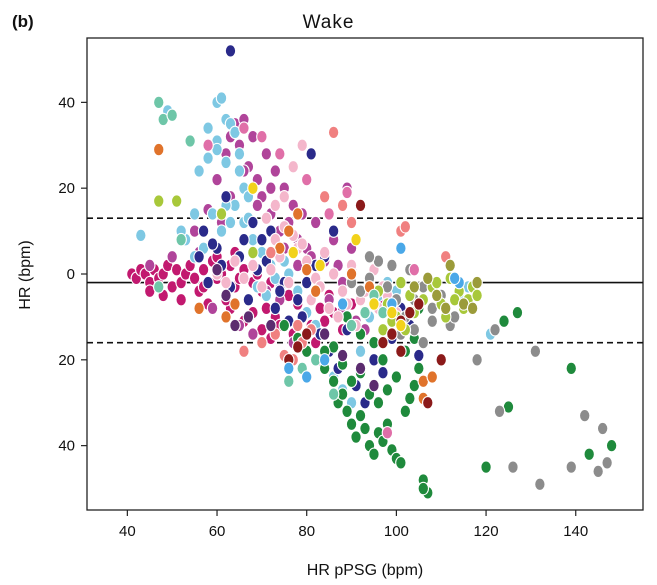 The image size is (657, 585). What do you see at coordinates (486, 531) in the screenshot?
I see `x-tick-label: 120` at bounding box center [486, 531].